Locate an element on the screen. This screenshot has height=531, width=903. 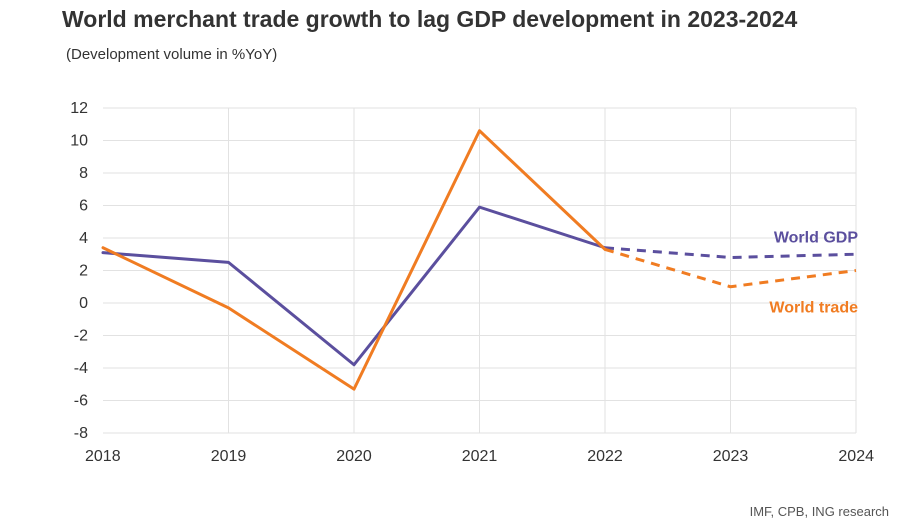
x-tick-label: 2018 is located at coordinates (103, 456).